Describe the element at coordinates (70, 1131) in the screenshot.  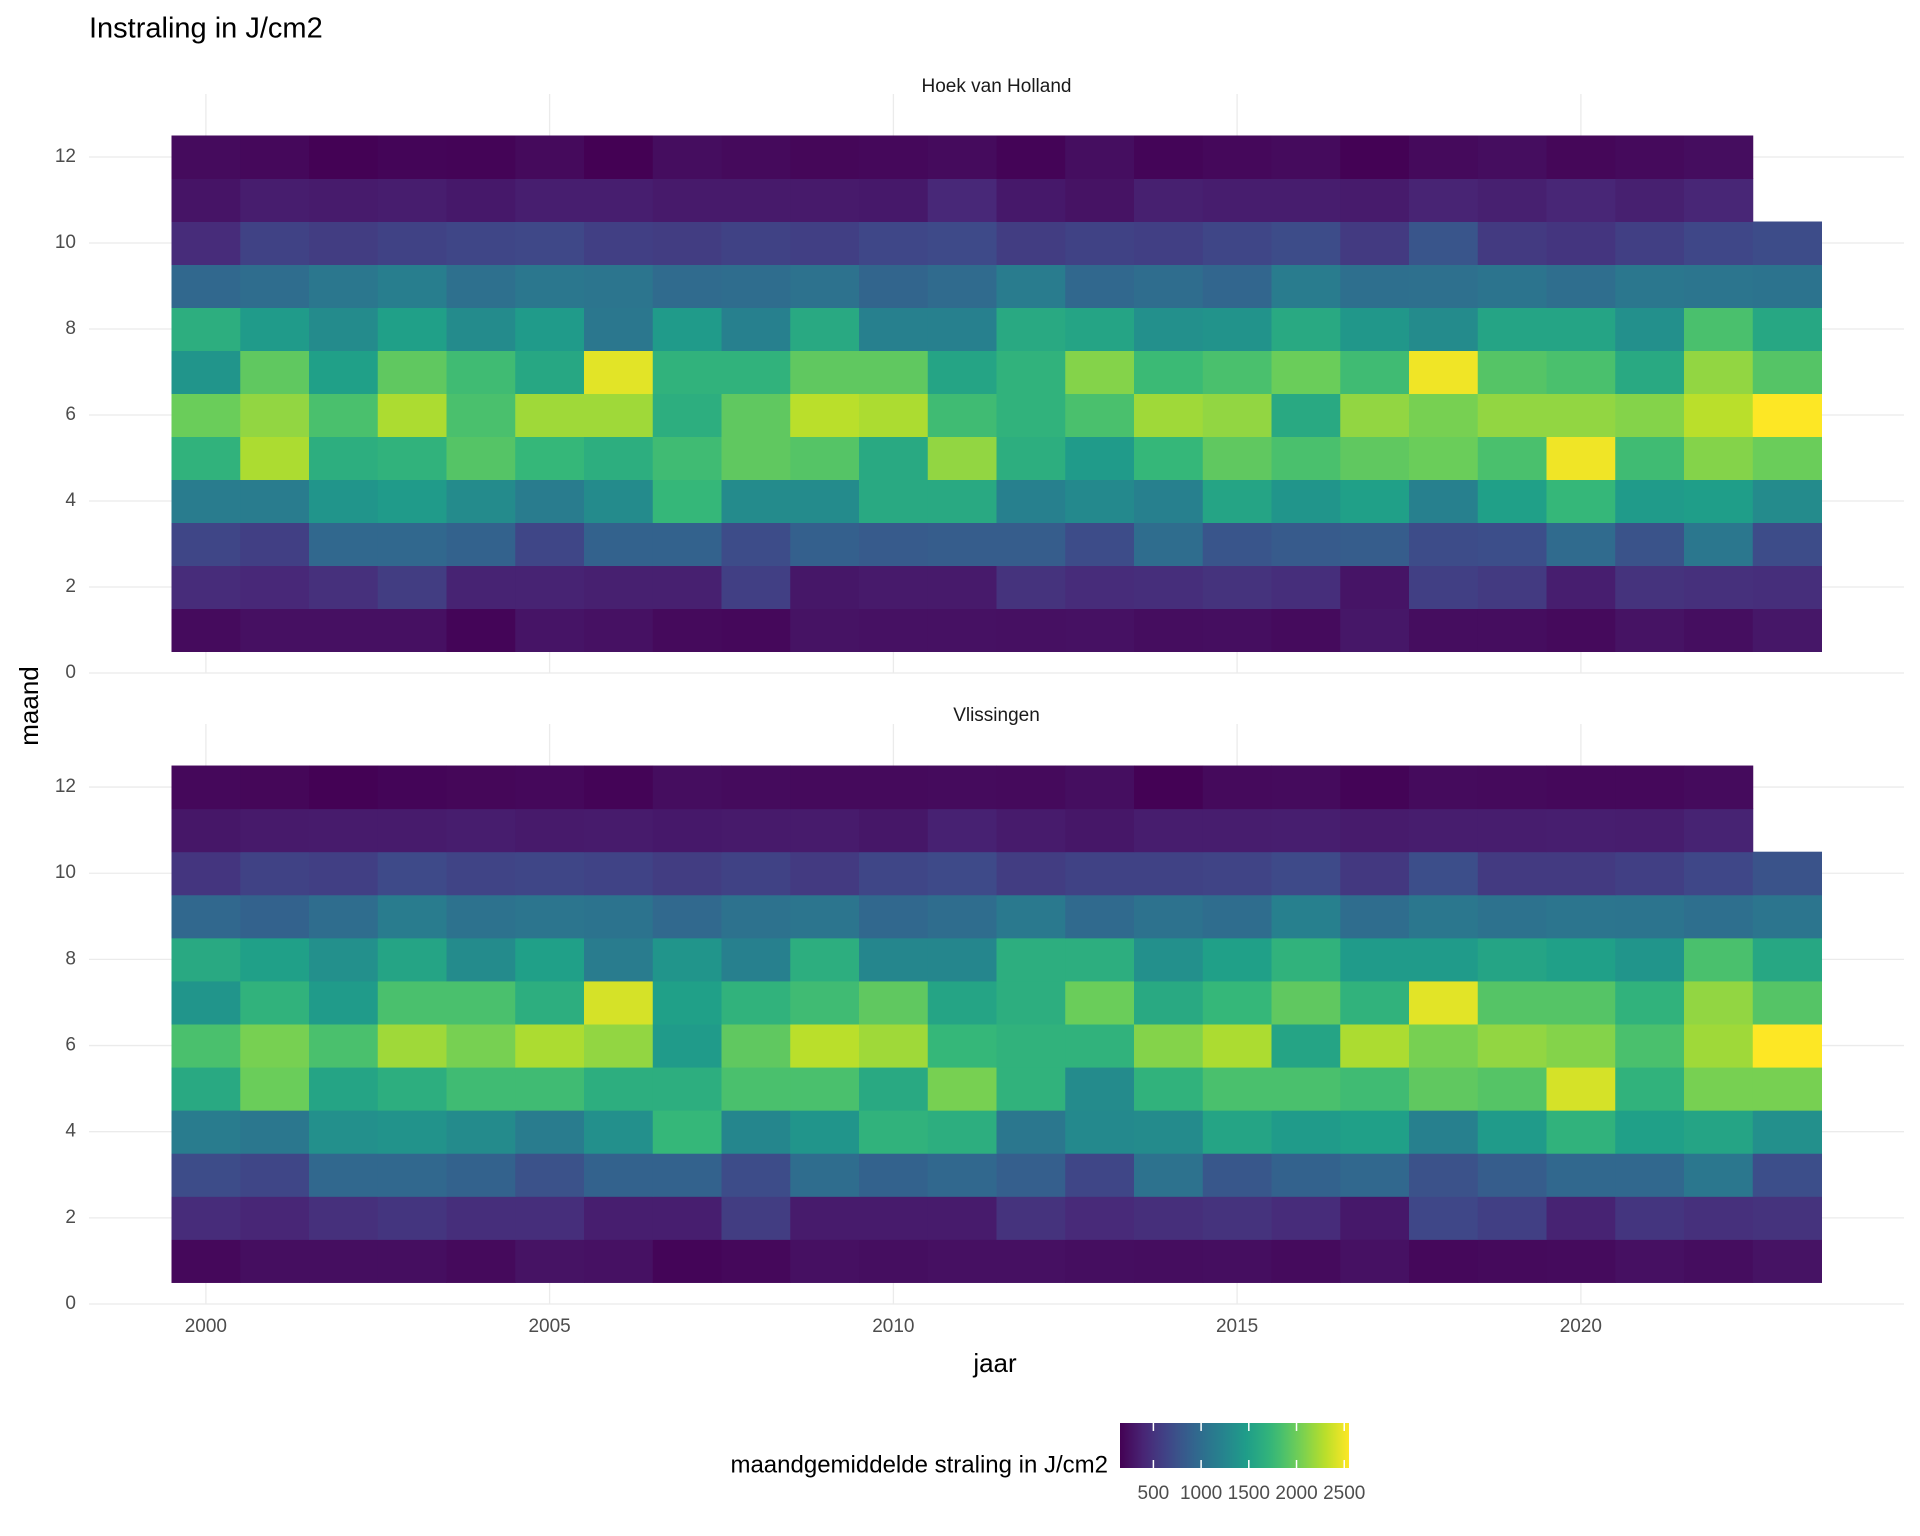
I see `y-tick-label: 4` at that location.